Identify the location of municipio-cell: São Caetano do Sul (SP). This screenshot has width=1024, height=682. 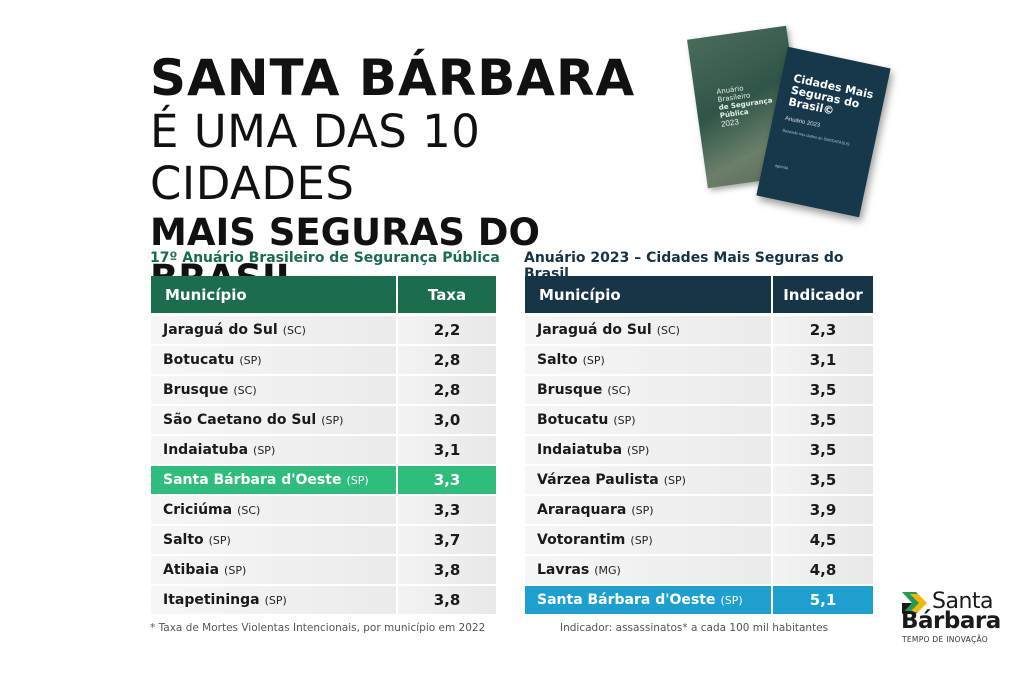
(273, 420).